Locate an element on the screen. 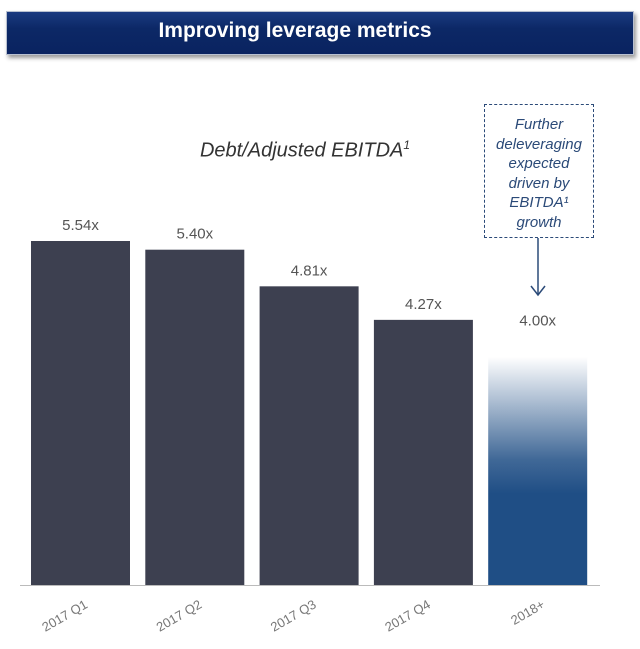 Image resolution: width=640 pixels, height=649 pixels. header-banner: Improving leverage metrics is located at coordinates (320, 33).